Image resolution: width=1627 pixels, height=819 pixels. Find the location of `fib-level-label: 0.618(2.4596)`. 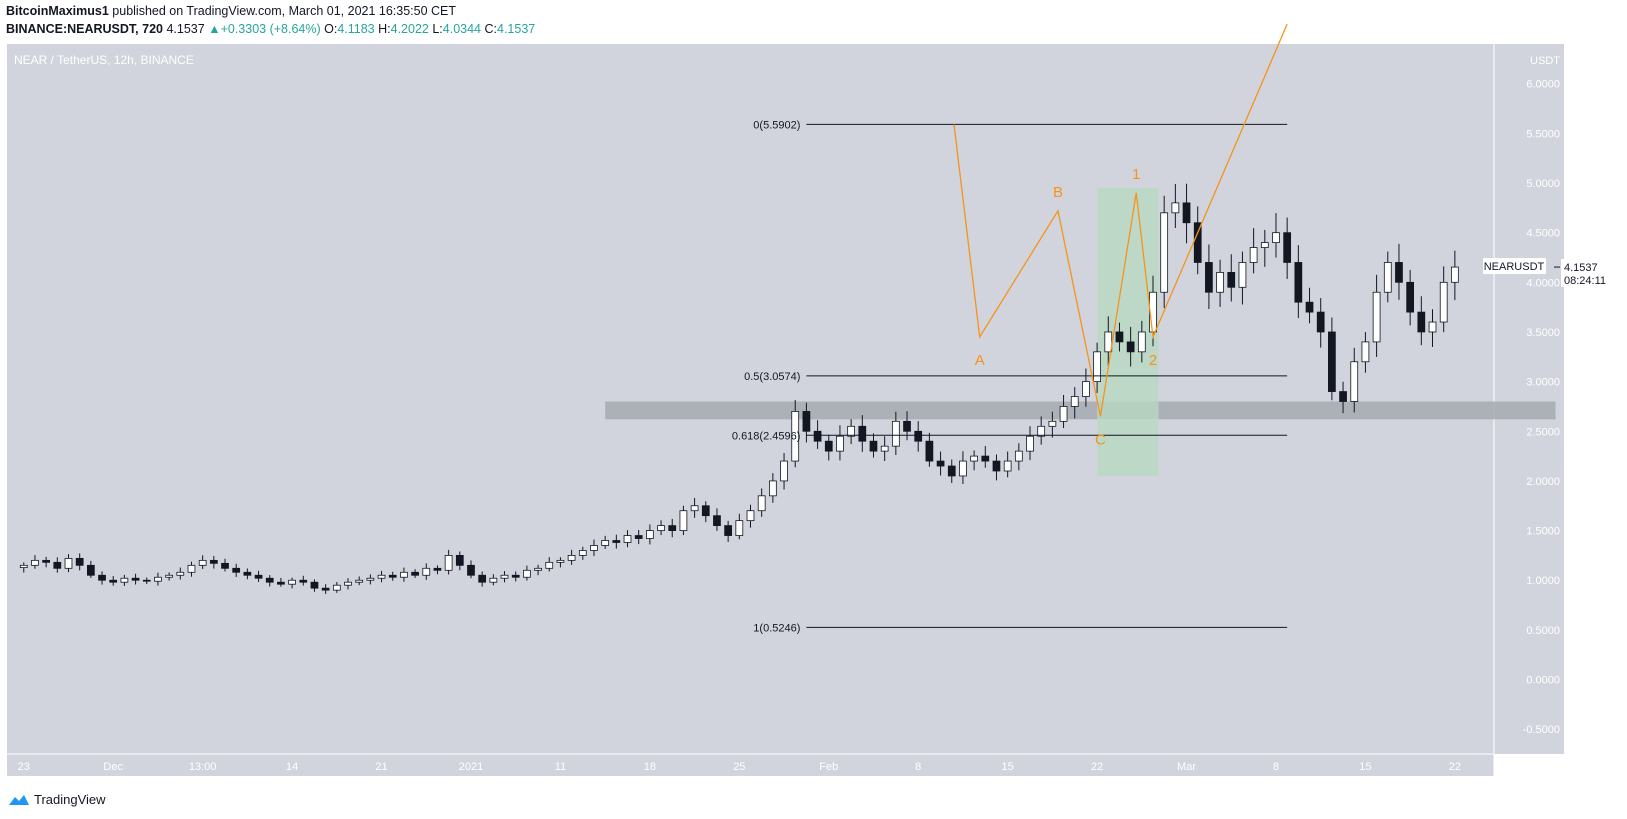

fib-level-label: 0.618(2.4596) is located at coordinates (766, 436).